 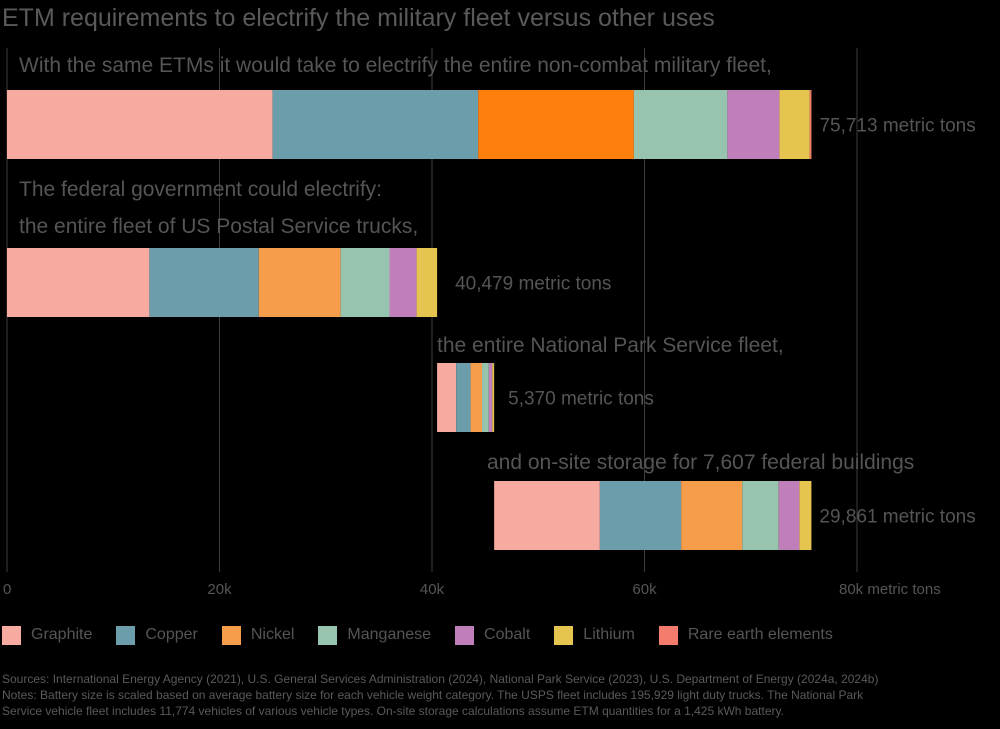 What do you see at coordinates (171, 634) in the screenshot?
I see `legend-label: Copper` at bounding box center [171, 634].